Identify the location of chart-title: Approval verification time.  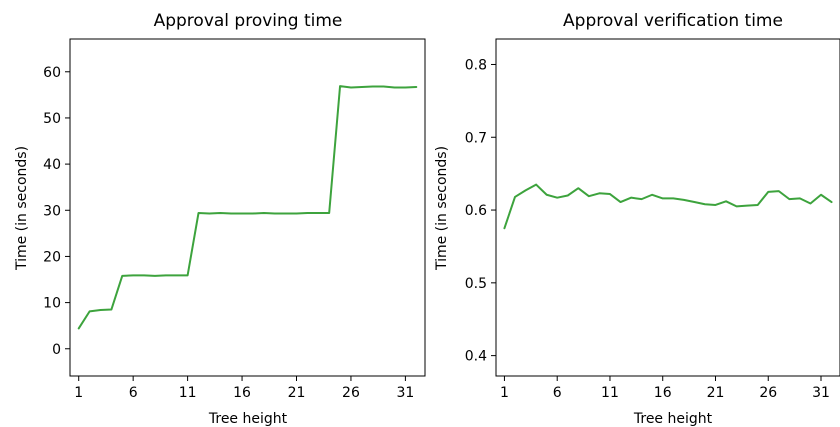
(673, 21).